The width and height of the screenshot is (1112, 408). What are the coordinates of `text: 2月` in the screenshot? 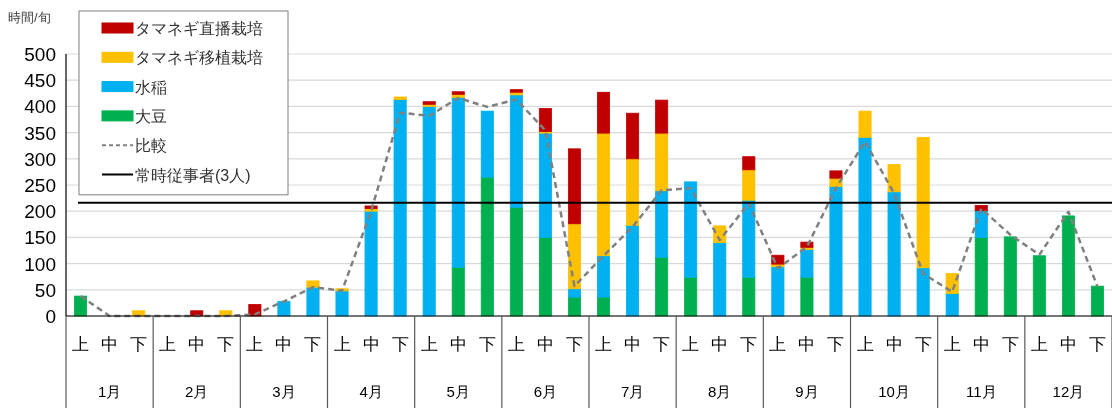 It's located at (197, 391).